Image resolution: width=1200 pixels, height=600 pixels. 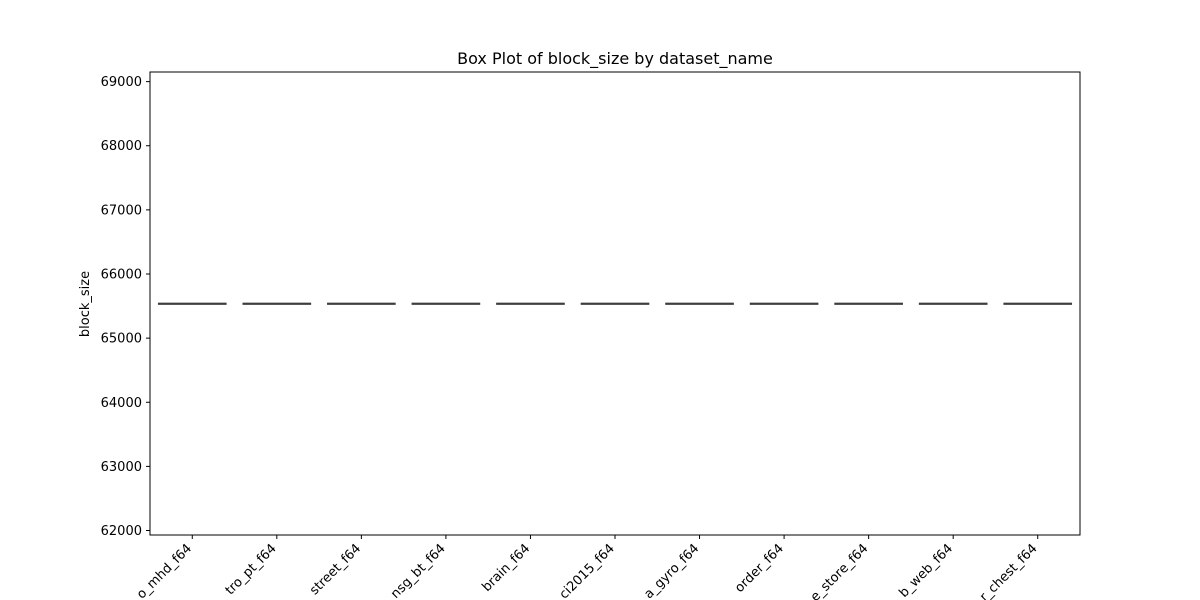 What do you see at coordinates (121, 82) in the screenshot?
I see `y-tick-label: 69000` at bounding box center [121, 82].